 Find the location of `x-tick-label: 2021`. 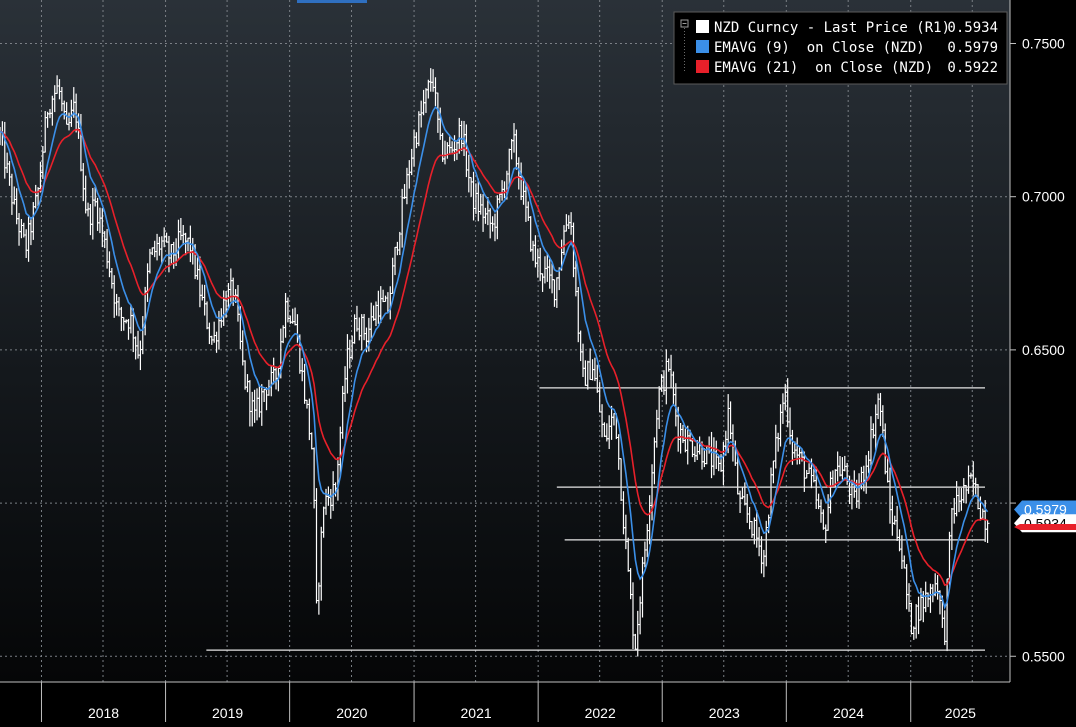

x-tick-label: 2021 is located at coordinates (476, 713).